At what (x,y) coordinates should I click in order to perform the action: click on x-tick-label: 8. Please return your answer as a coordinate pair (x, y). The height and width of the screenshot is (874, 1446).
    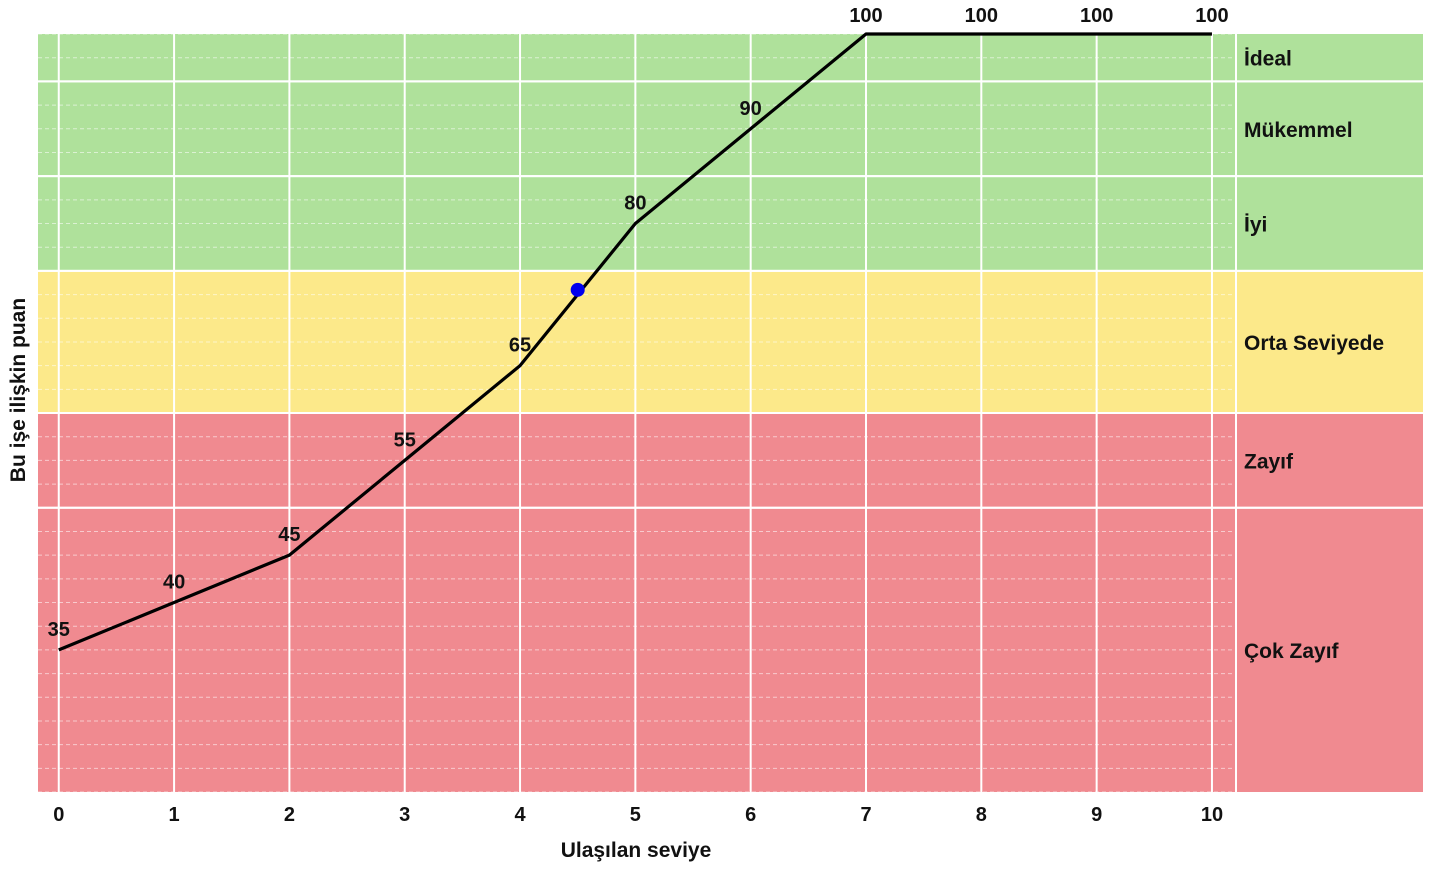
    Looking at the image, I should click on (981, 815).